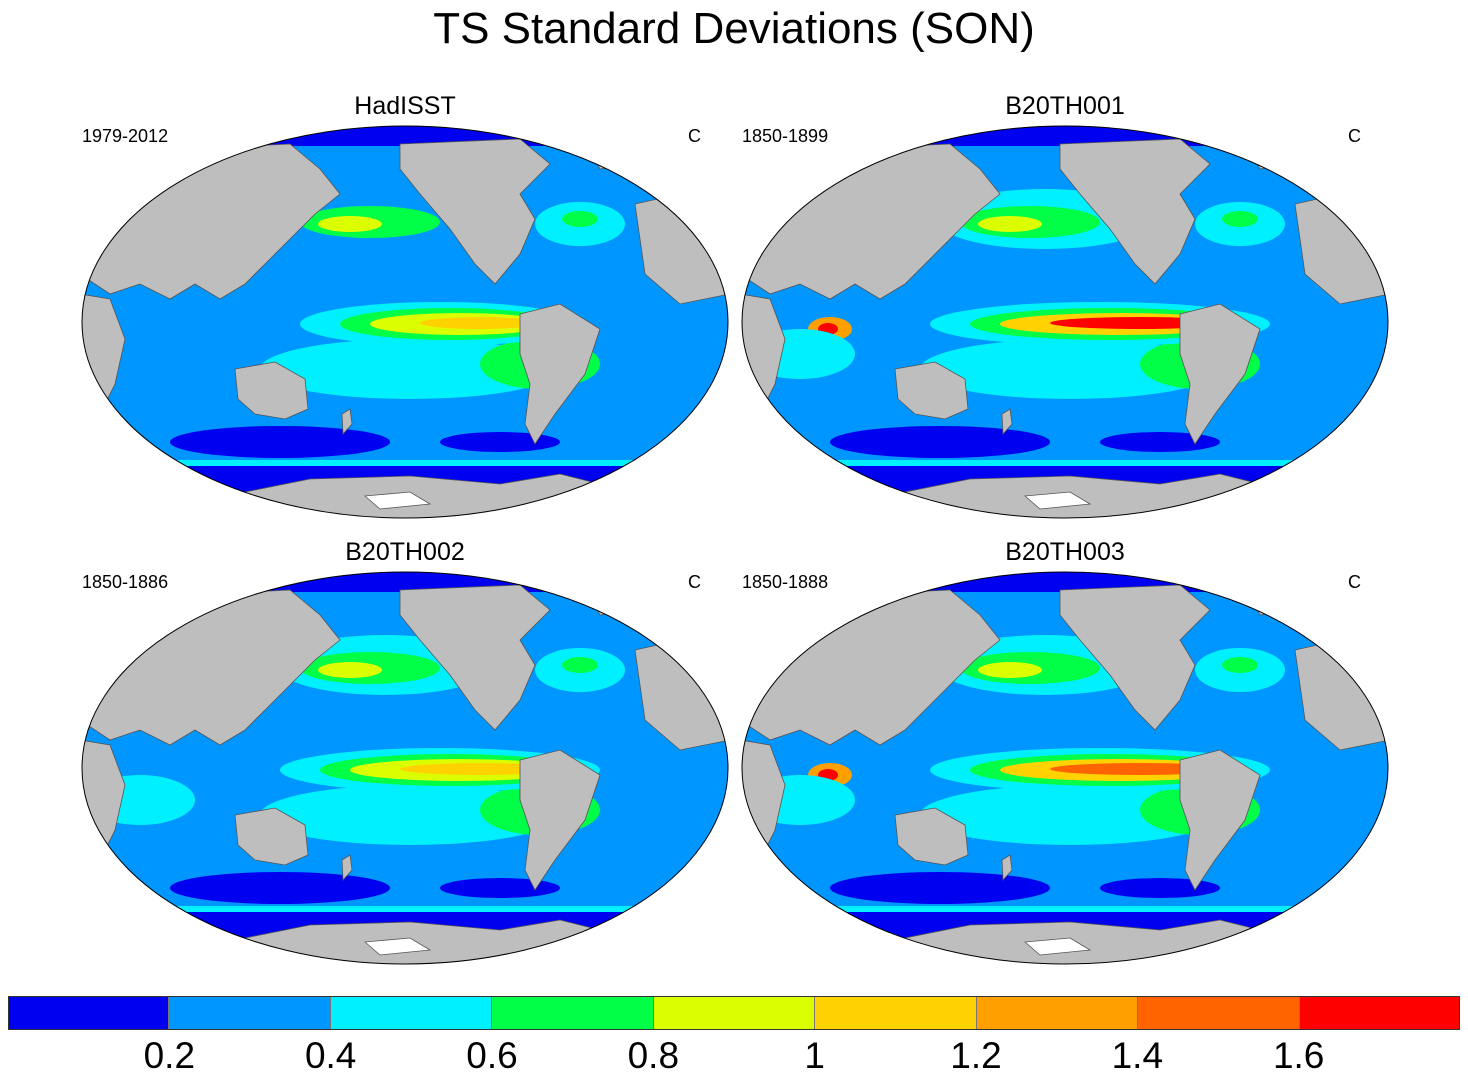 The image size is (1468, 1079). What do you see at coordinates (814, 1055) in the screenshot?
I see `colorbar-tick-label: 1` at bounding box center [814, 1055].